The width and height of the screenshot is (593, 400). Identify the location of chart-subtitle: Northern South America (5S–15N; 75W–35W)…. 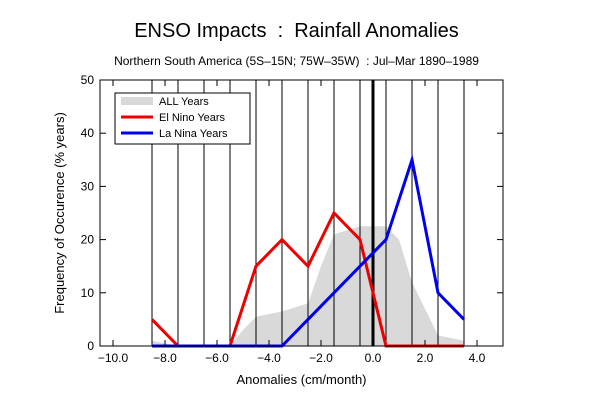
(296, 61).